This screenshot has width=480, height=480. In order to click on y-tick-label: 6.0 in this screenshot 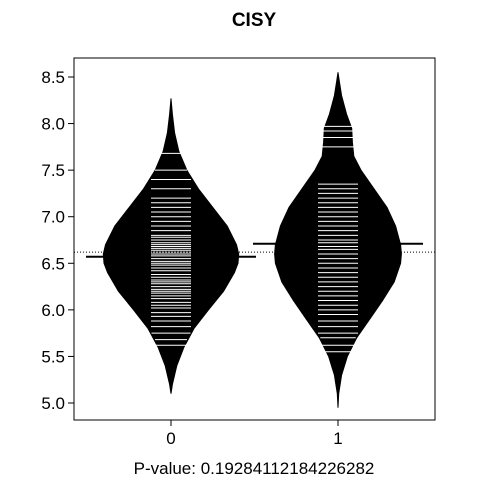, I will do `click(53, 310)`.